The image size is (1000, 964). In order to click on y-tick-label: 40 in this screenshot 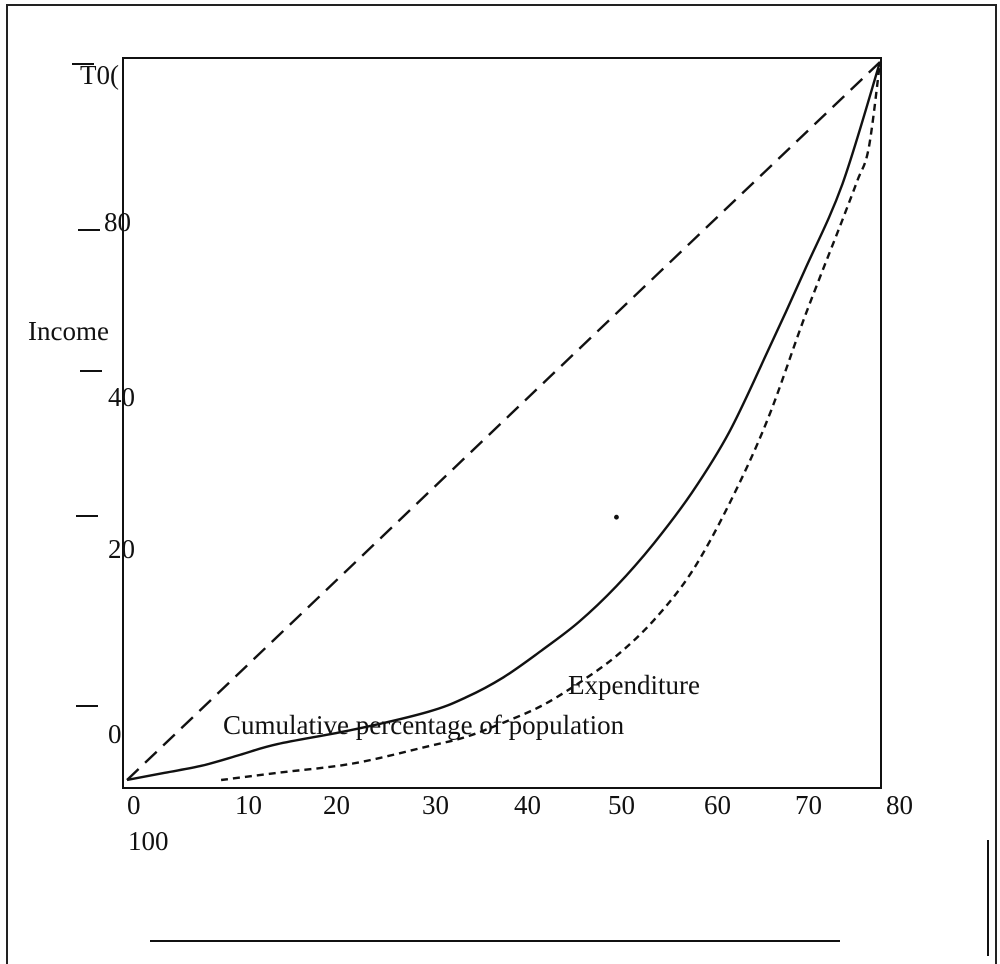, I will do `click(121, 397)`.